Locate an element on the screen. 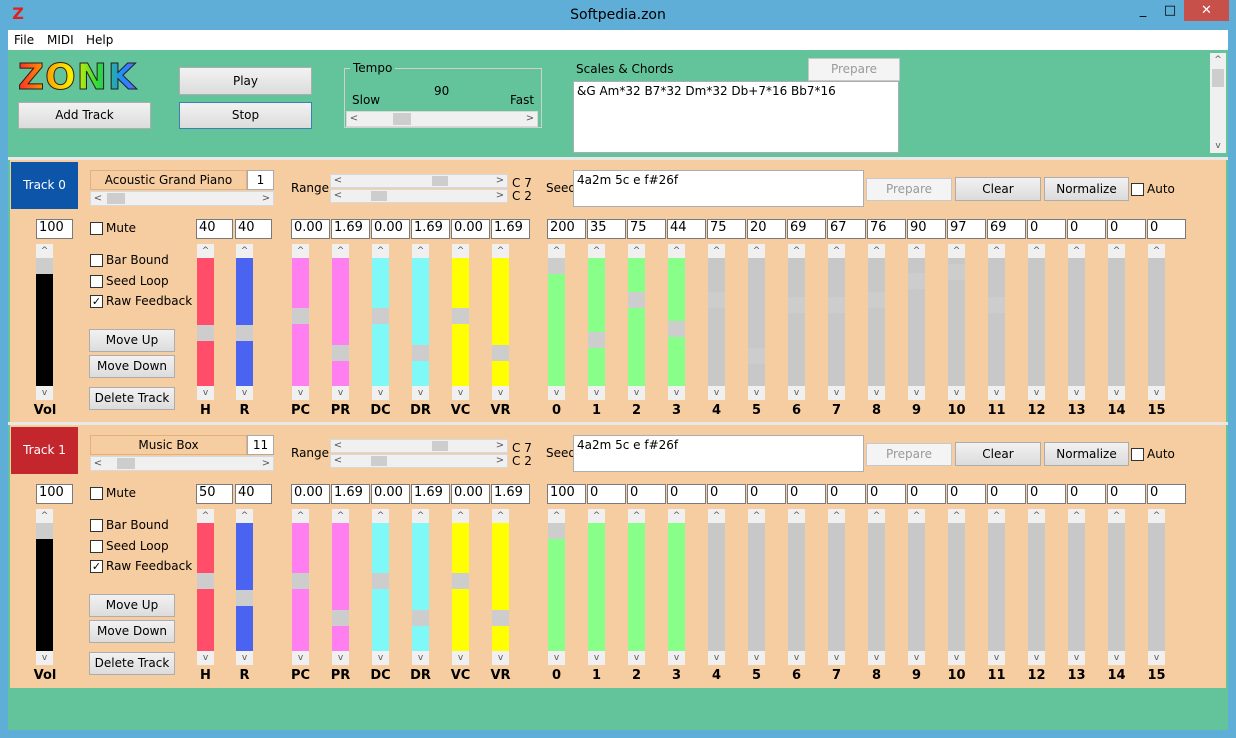 The image size is (1236, 738). menu-help: Help is located at coordinates (100, 40).